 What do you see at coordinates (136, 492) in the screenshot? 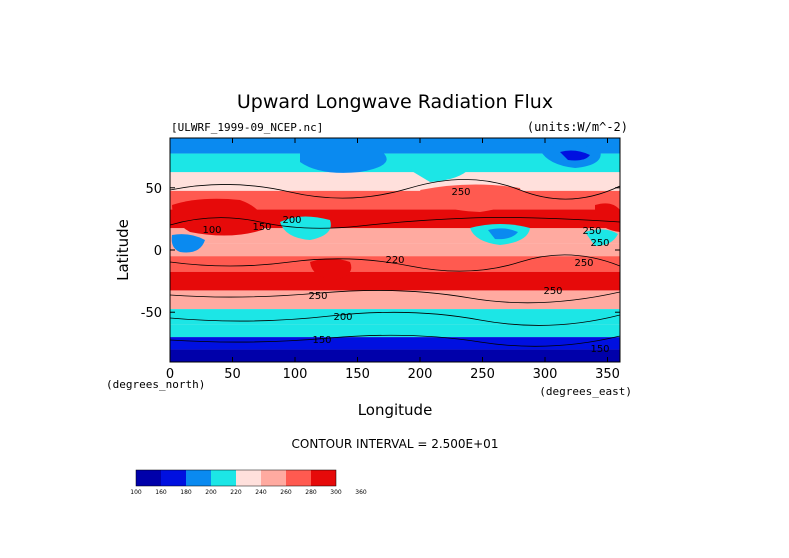
I see `colorbar-level-label: 100` at bounding box center [136, 492].